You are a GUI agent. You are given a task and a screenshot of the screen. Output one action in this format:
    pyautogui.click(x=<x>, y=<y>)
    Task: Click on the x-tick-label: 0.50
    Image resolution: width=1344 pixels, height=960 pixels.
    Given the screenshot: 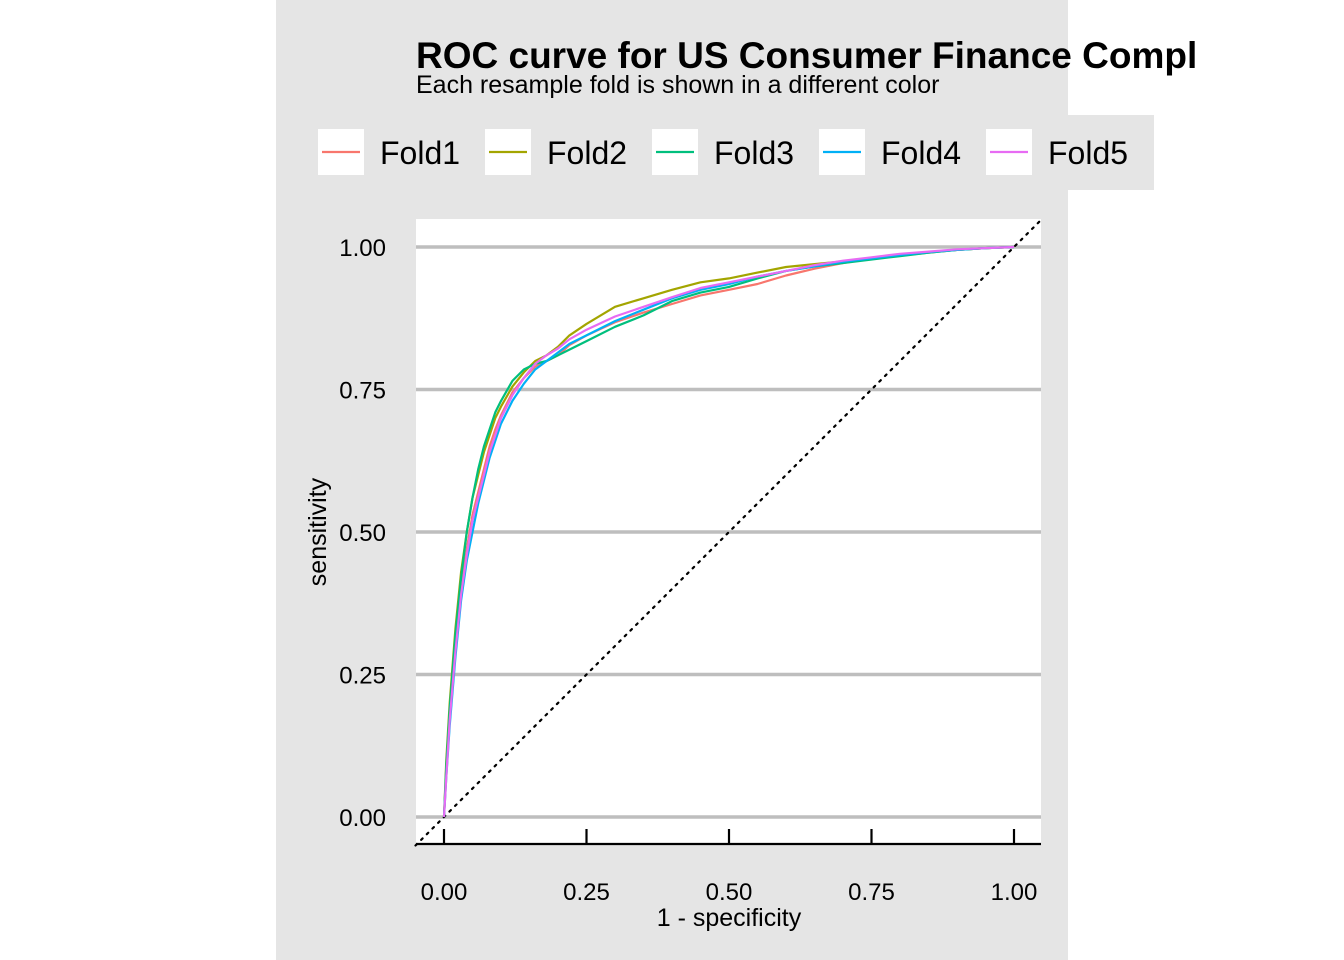 What is the action you would take?
    pyautogui.click(x=729, y=892)
    